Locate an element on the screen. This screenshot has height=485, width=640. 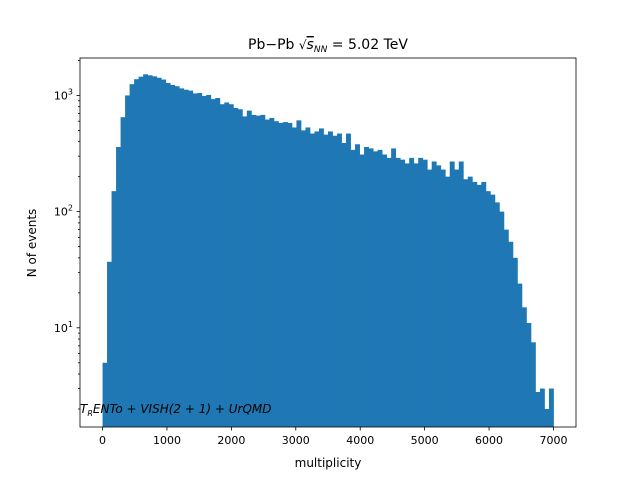
y-axis-label: N of events is located at coordinates (32, 243).